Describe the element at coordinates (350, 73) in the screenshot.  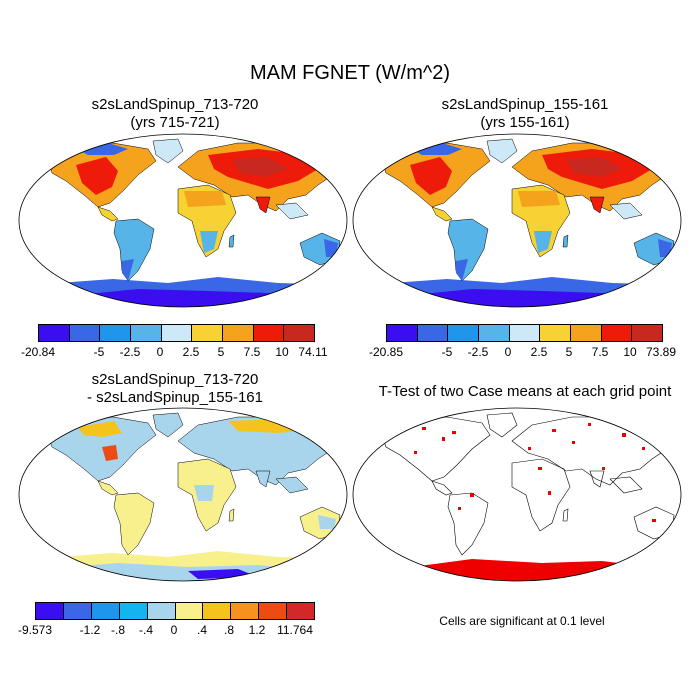
I see `figure-title: MAM FGNET (W/m^2)` at that location.